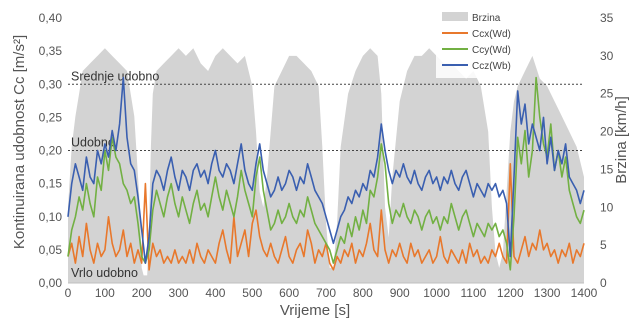  Describe the element at coordinates (607, 18) in the screenshot. I see `y-right-tick-label: 35` at that location.